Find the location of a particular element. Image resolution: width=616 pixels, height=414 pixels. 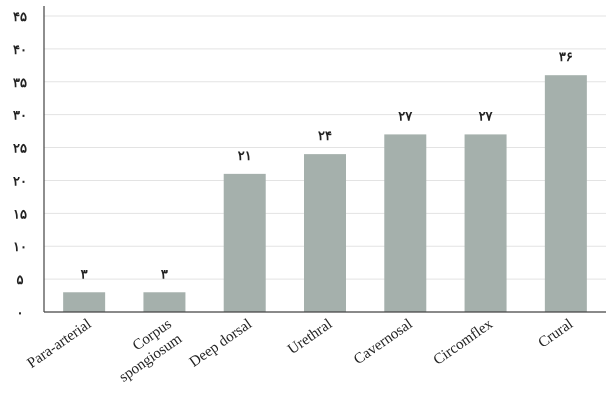

y-tick-label: ۳۵ is located at coordinates (20, 83).